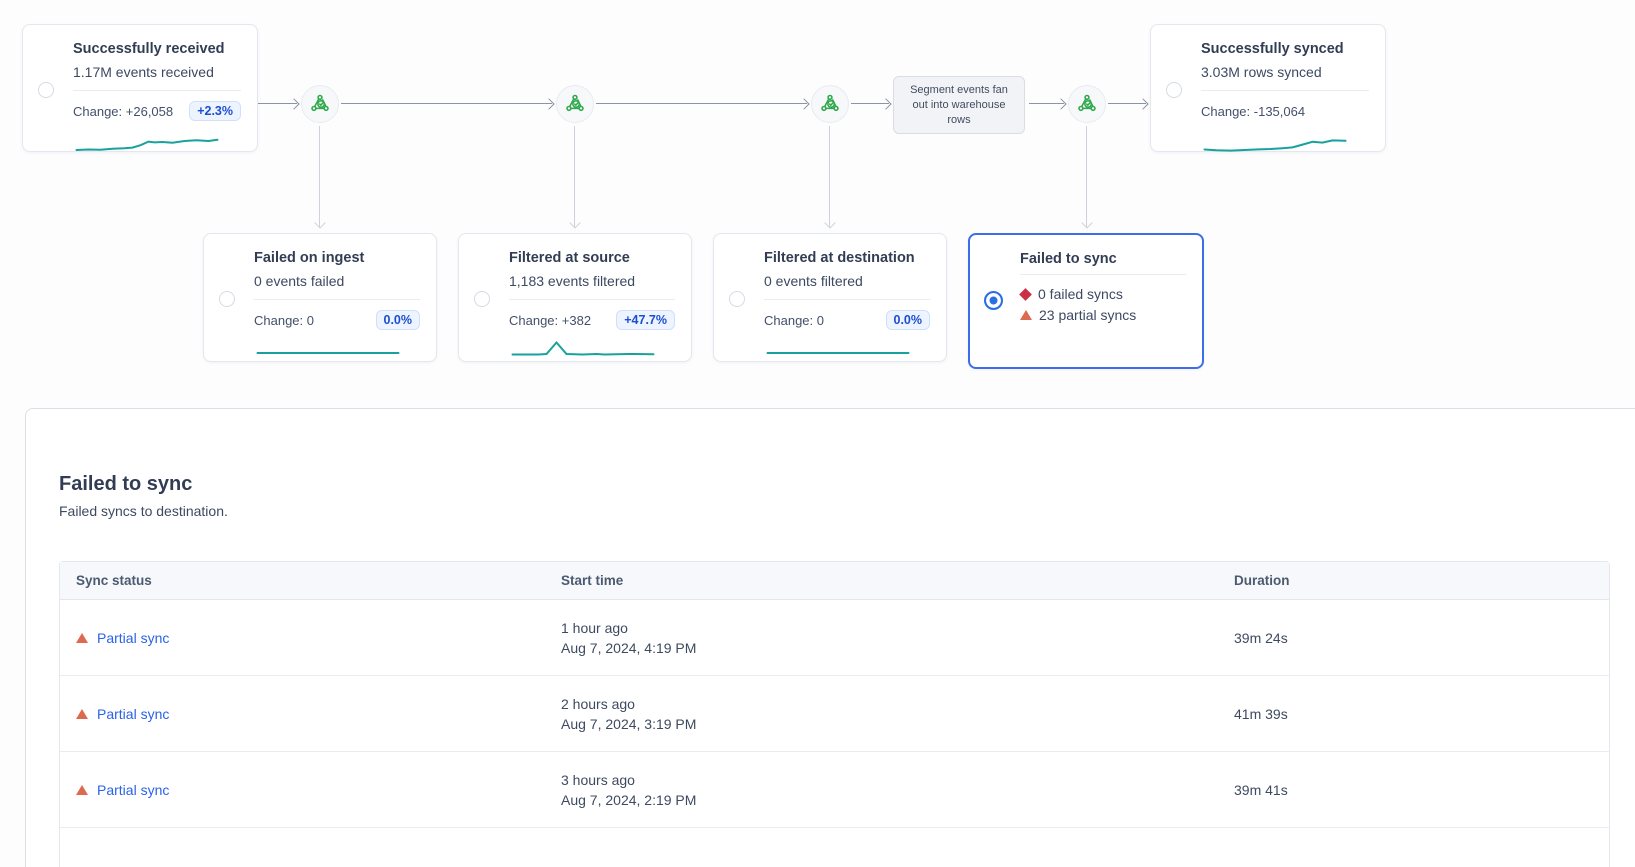  What do you see at coordinates (482, 299) in the screenshot?
I see `radio-filtered-at-source` at bounding box center [482, 299].